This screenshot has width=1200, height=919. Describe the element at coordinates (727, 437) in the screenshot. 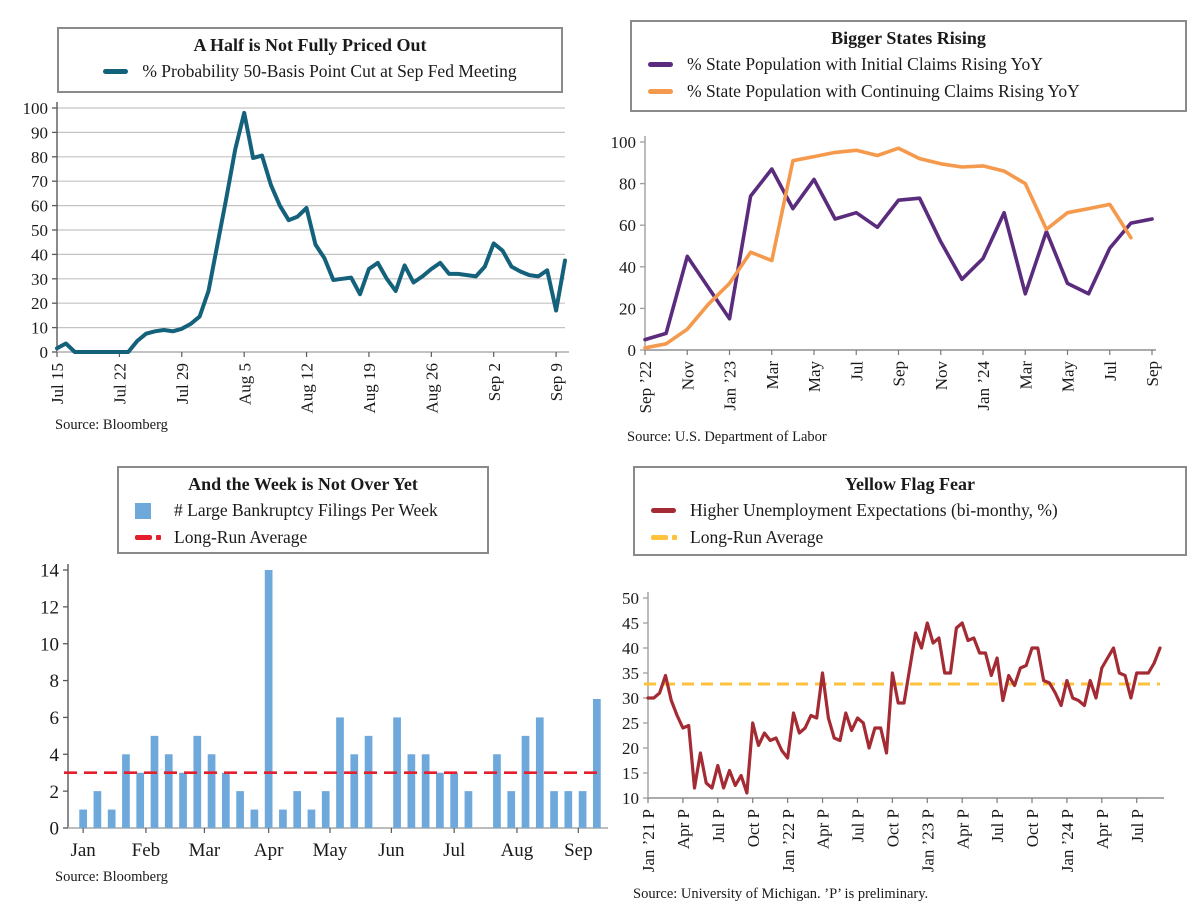

I see `source-note: Source: U.S. Department of Labor` at that location.